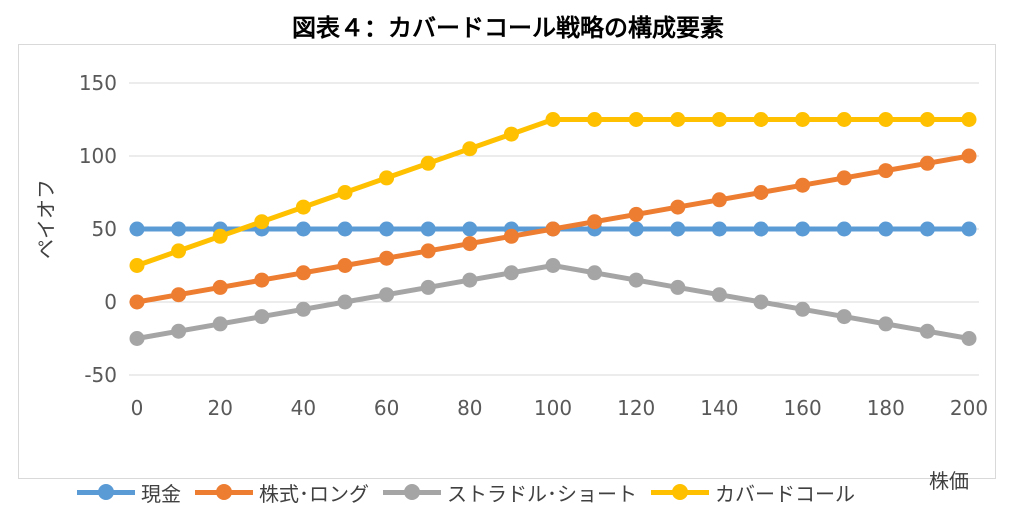  I want to click on x-tick-label: 40, so click(303, 408).